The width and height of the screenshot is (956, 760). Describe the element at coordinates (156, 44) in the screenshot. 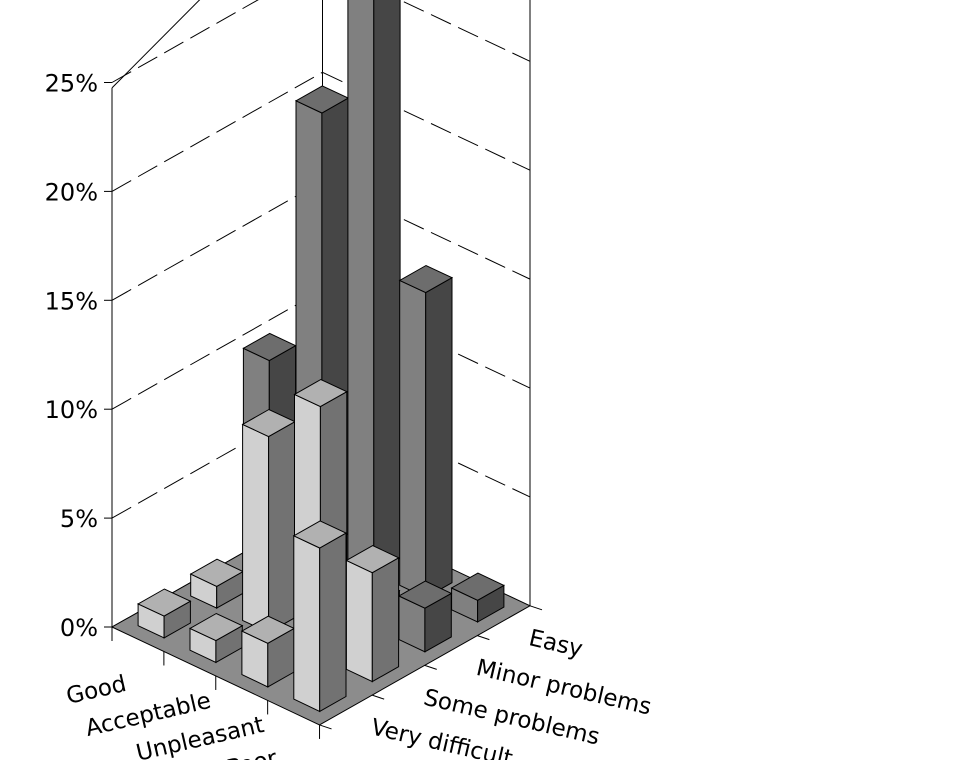

I see `left-wall-top-edge` at that location.